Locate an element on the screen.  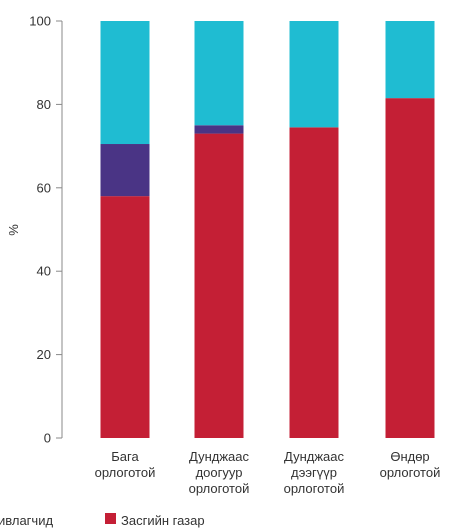
x-category-label-line: доогуур is located at coordinates (219, 472).